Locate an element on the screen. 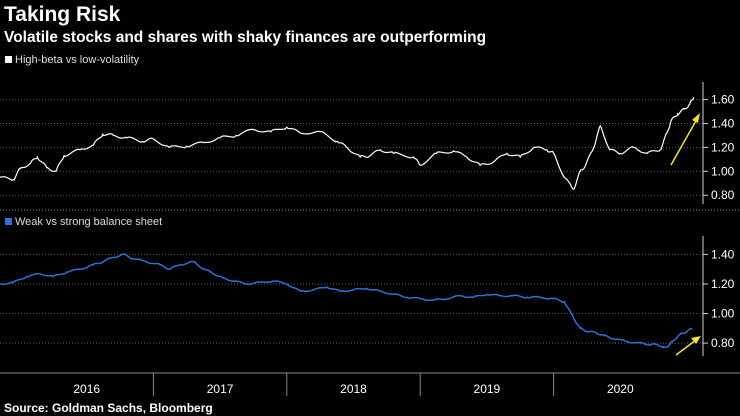 This screenshot has width=740, height=416. x-tick-label: 2016 is located at coordinates (86, 389).